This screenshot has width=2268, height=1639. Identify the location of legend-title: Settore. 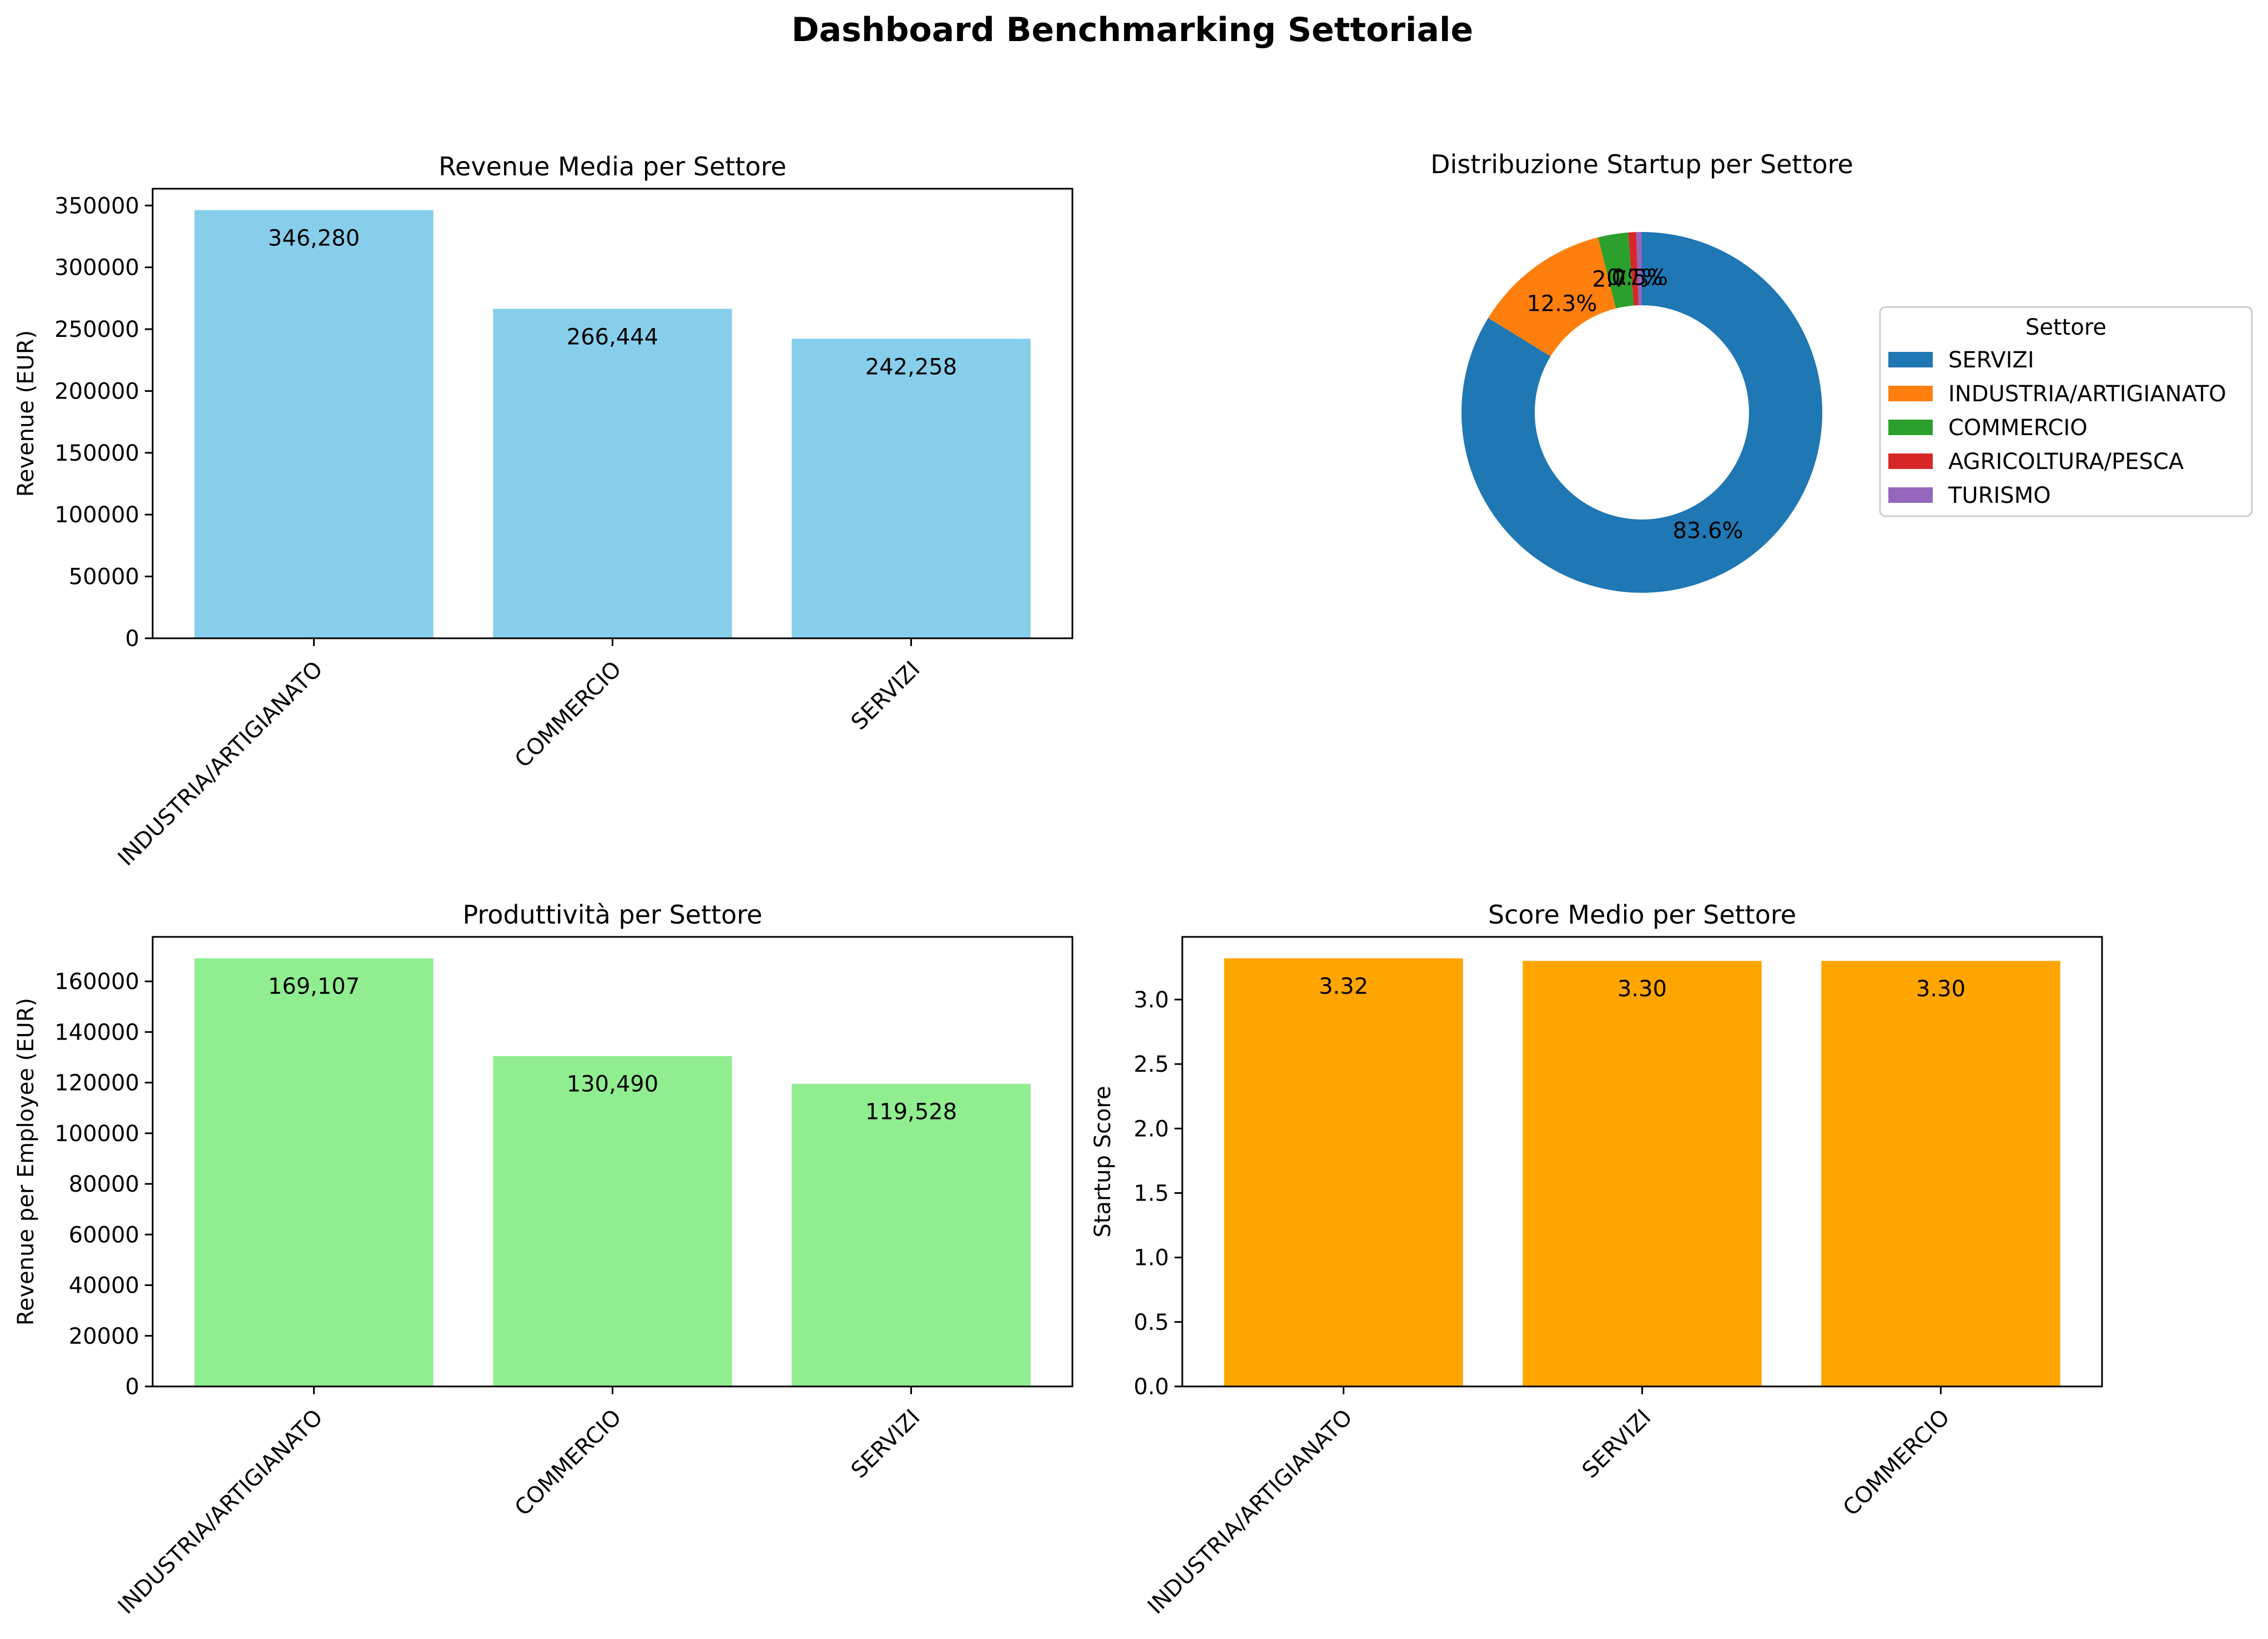
(2065, 327).